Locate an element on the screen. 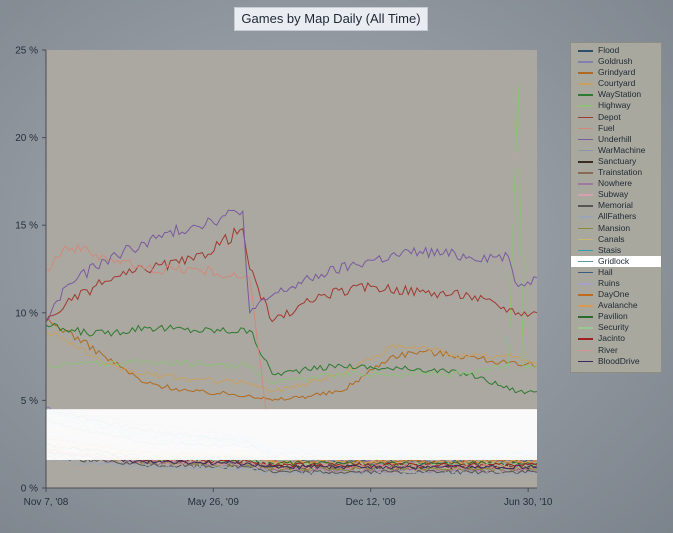 The width and height of the screenshot is (673, 533). legend-item-waystation: WayStation is located at coordinates (616, 94).